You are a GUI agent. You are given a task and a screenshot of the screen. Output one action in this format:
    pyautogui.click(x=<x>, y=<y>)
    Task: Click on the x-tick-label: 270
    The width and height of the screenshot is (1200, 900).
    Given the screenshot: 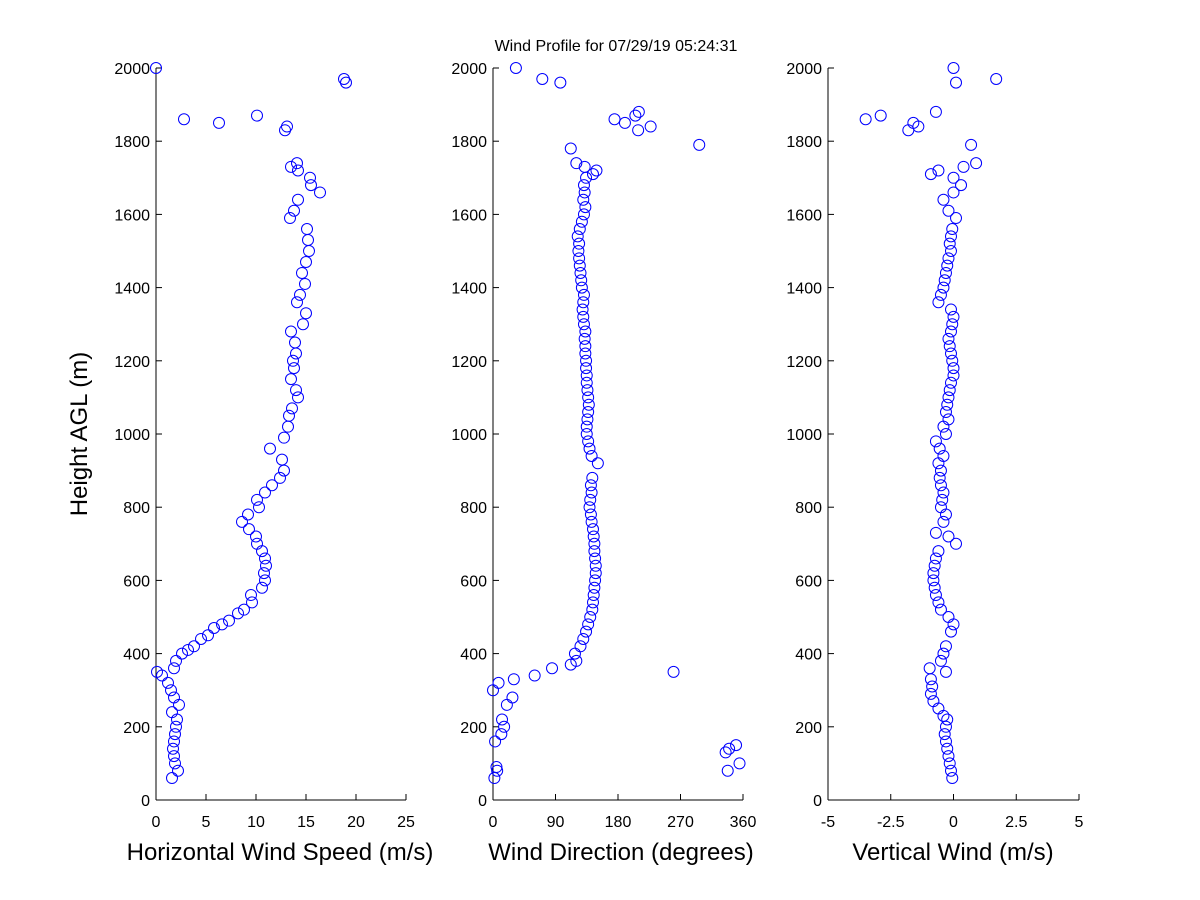 What is the action you would take?
    pyautogui.click(x=680, y=822)
    